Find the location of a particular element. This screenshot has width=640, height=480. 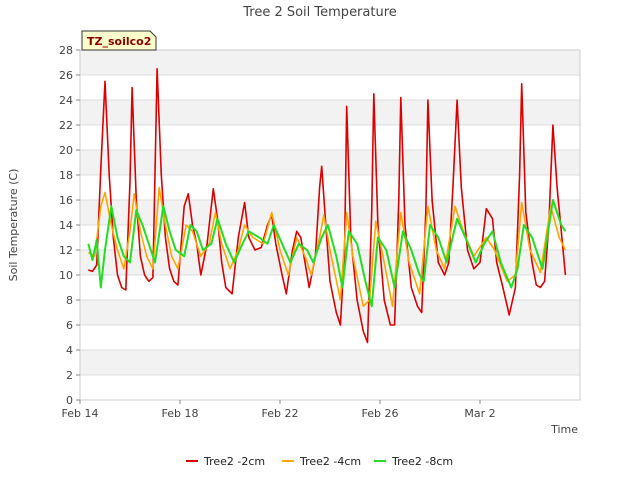

badge-label: TZ_soilco2 is located at coordinates (119, 41).